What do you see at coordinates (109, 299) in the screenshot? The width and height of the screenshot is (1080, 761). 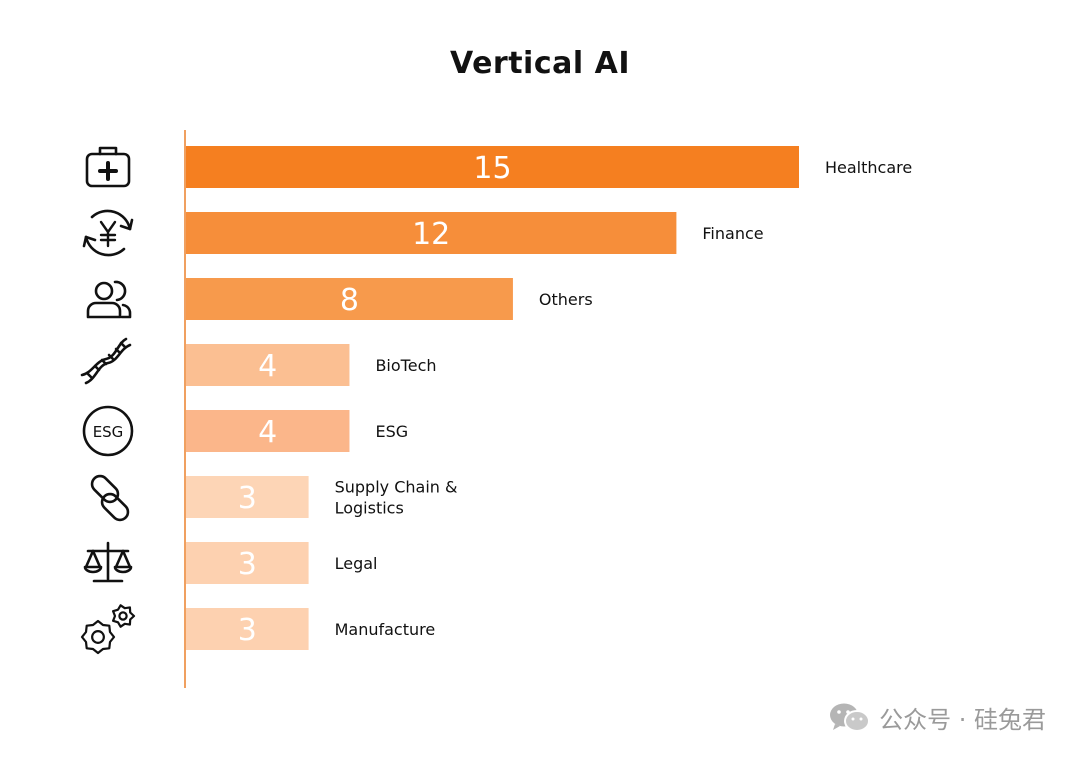 I see `people-icon` at bounding box center [109, 299].